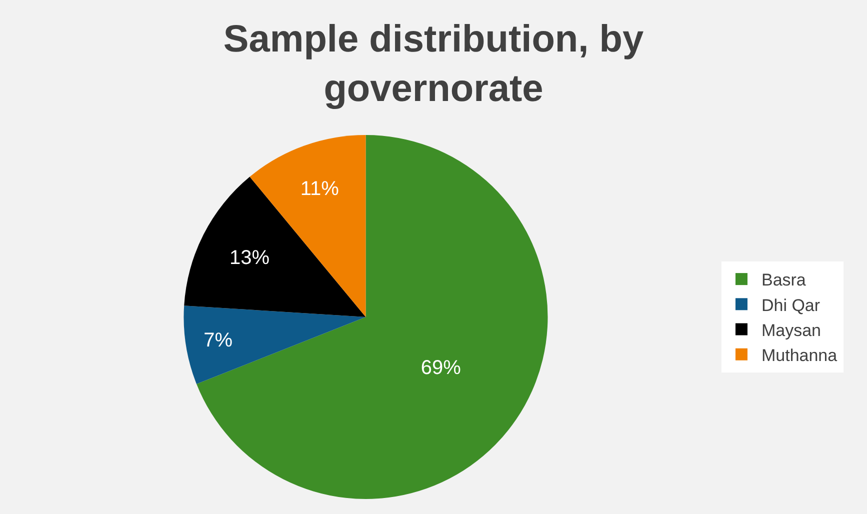 The width and height of the screenshot is (867, 514). What do you see at coordinates (433, 64) in the screenshot?
I see `chart-title: Sample distribution, by governorate` at bounding box center [433, 64].